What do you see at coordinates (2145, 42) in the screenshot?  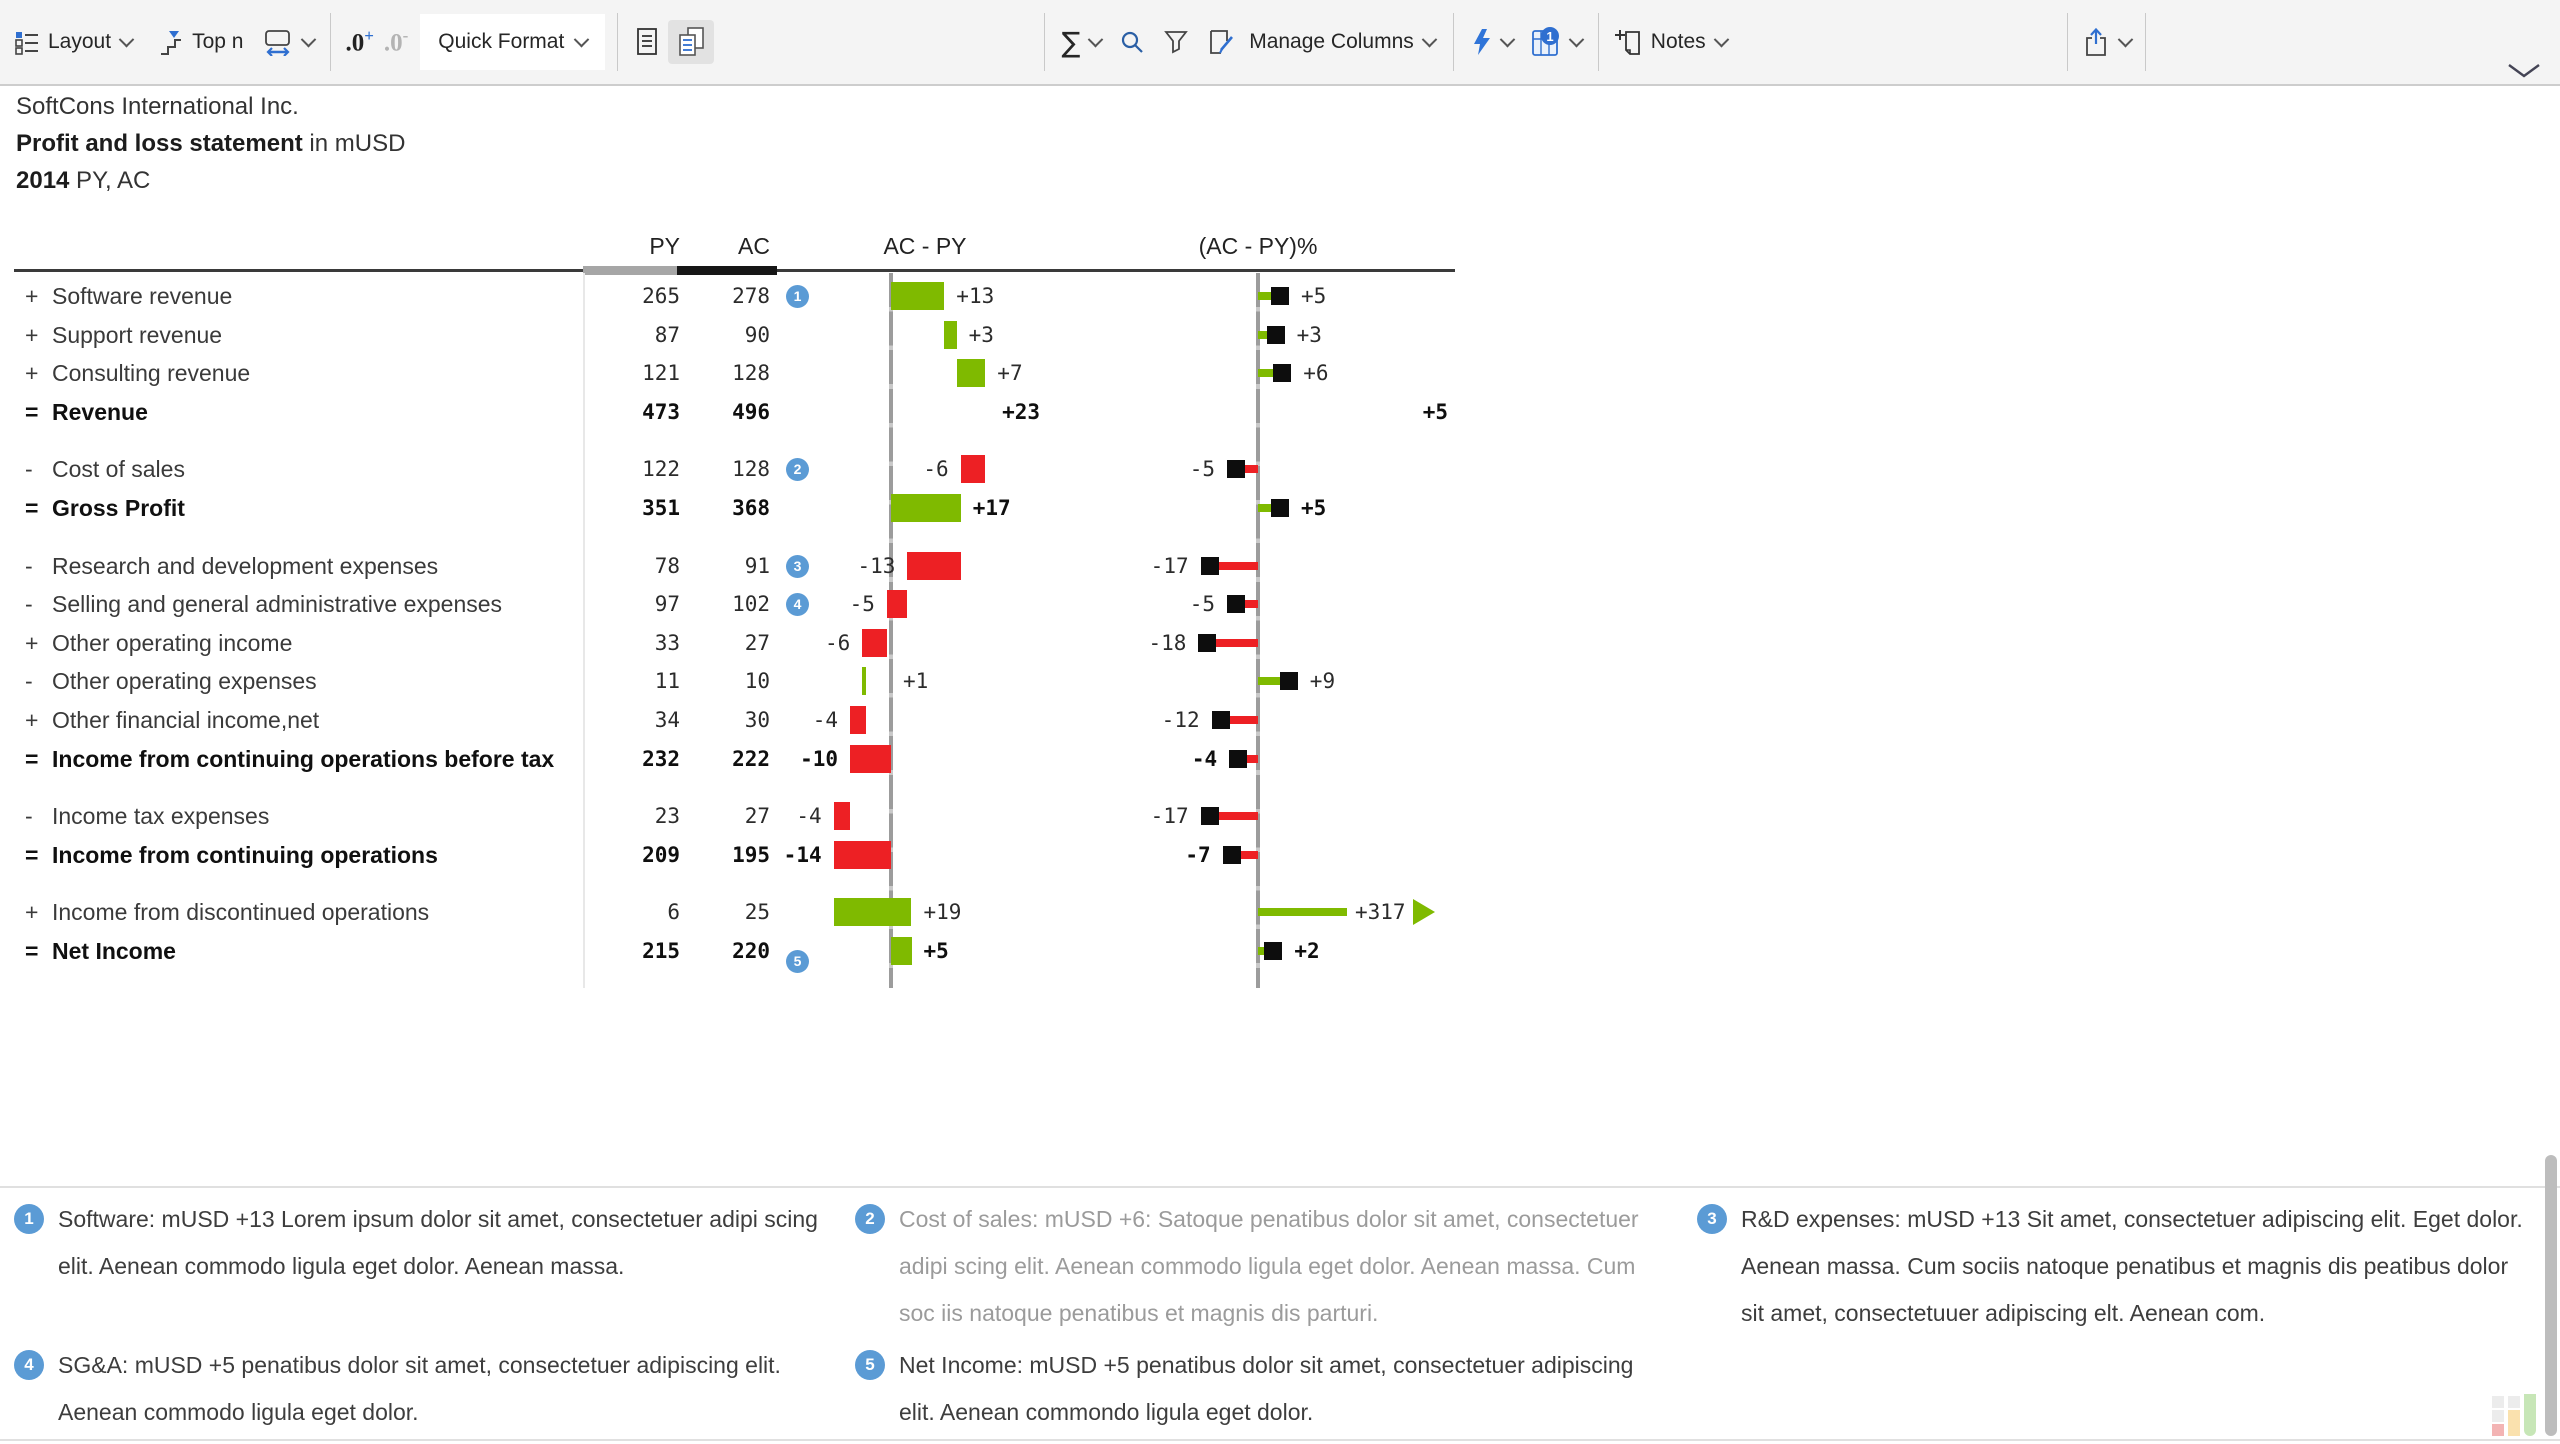 I see `toolbar-divider` at bounding box center [2145, 42].